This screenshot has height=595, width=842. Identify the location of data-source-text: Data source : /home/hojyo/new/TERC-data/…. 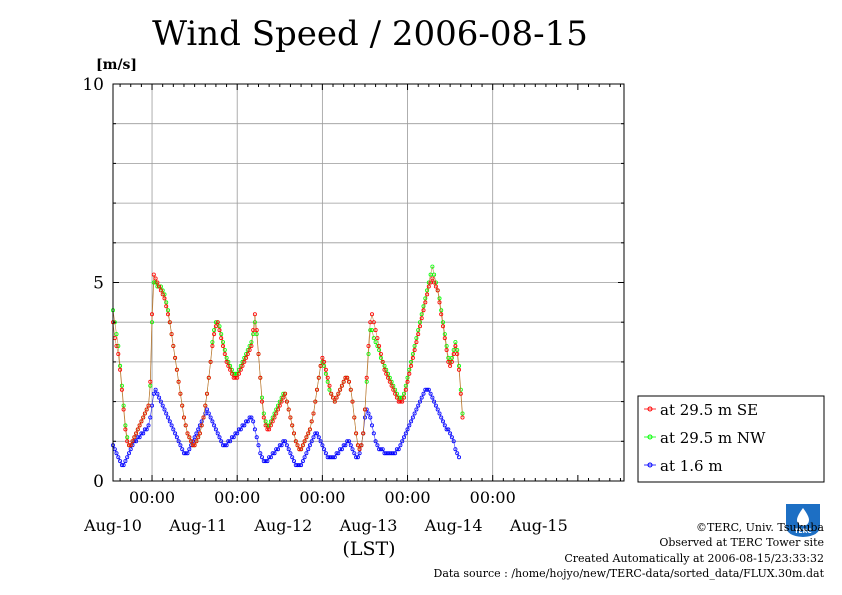
(629, 573).